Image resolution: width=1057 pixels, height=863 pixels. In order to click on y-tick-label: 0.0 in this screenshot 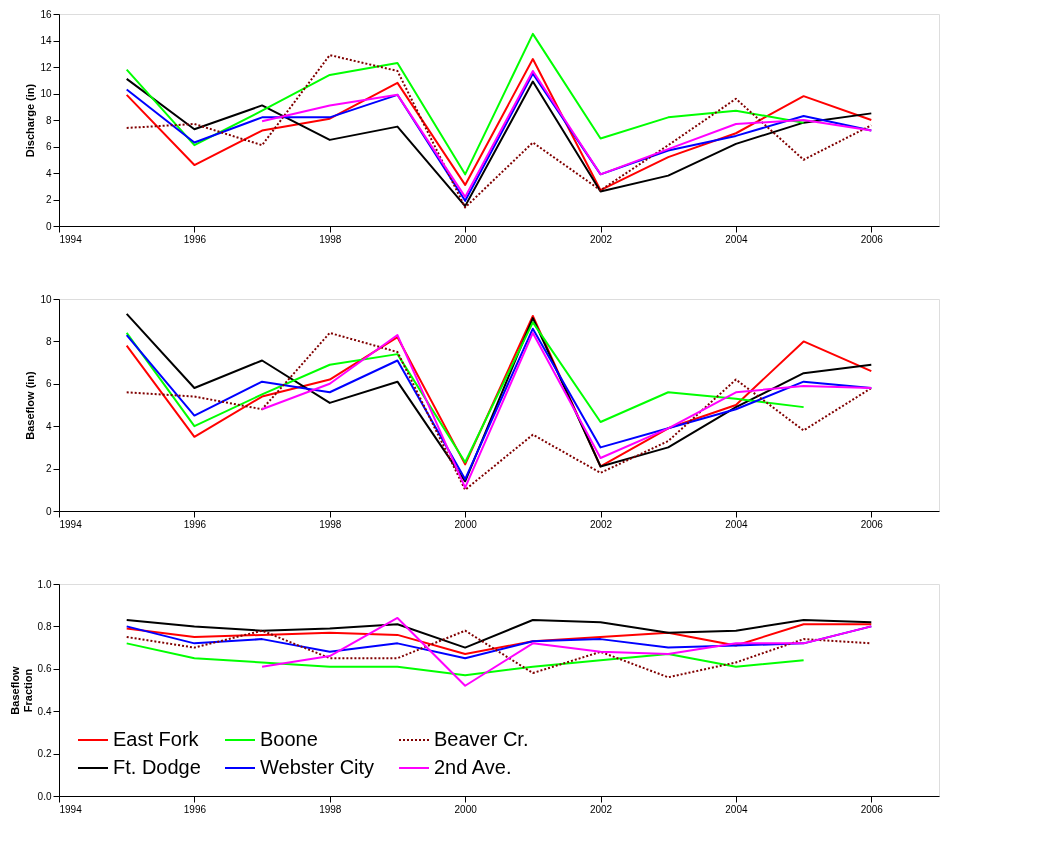, I will do `click(44, 796)`.